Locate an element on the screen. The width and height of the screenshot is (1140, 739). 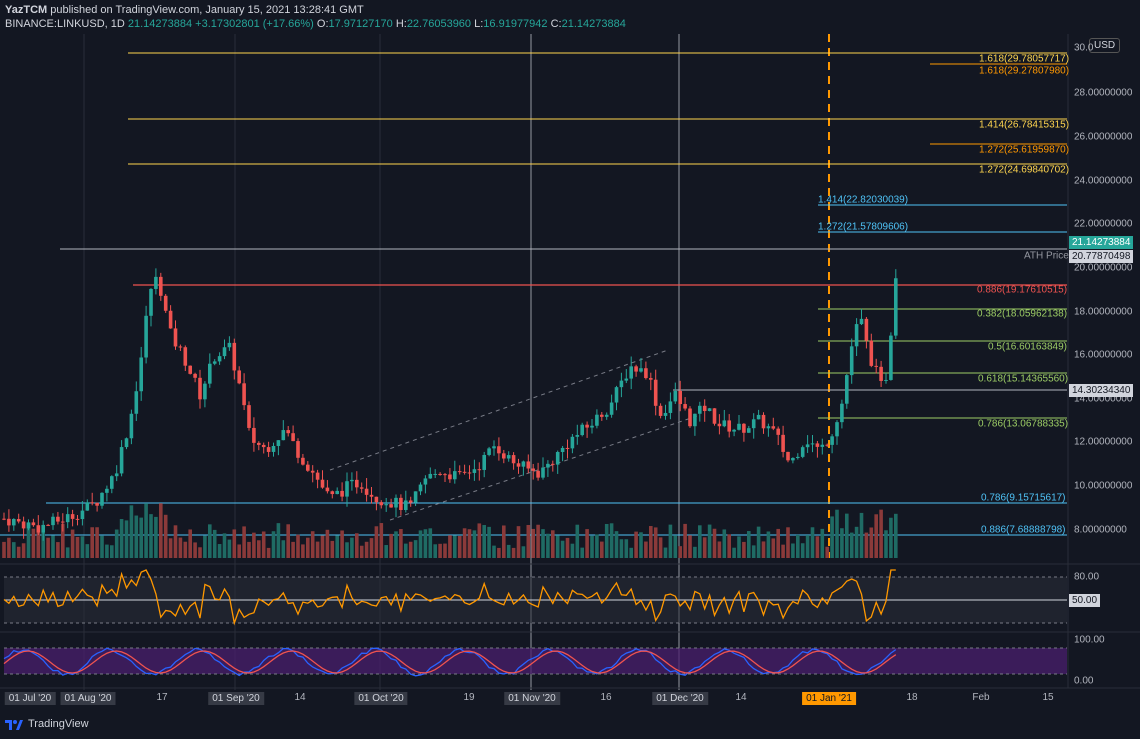
fib-label: 0.786(9.15715617) is located at coordinates (1023, 498).